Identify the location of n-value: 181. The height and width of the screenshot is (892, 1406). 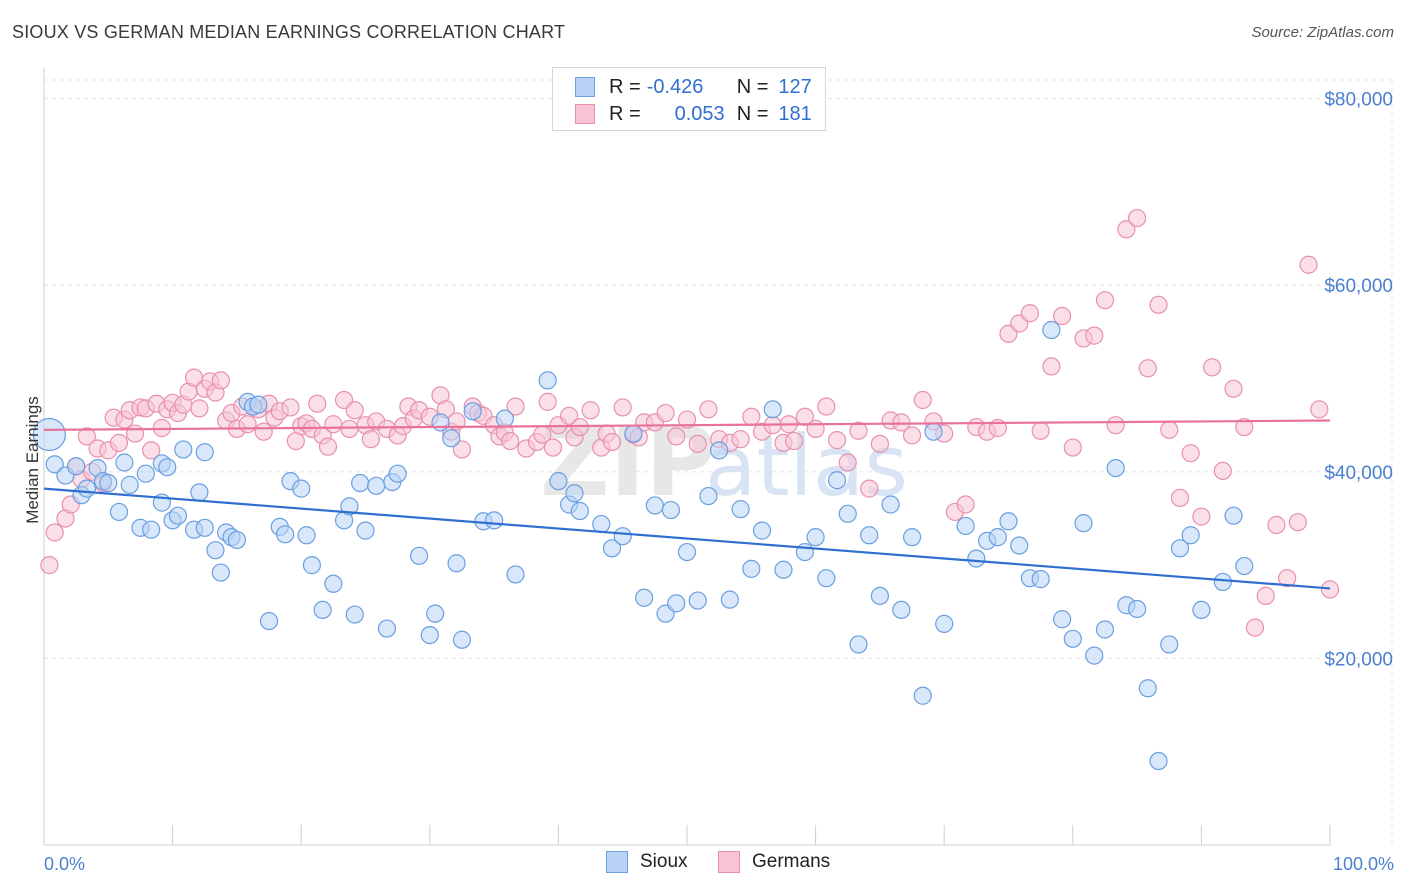
(795, 113).